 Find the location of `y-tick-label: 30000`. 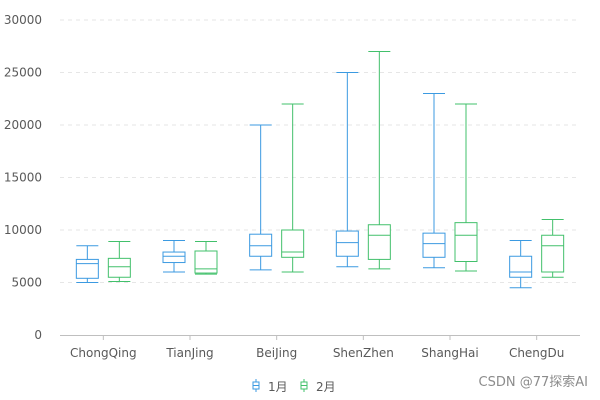

y-tick-label: 30000 is located at coordinates (23, 20).